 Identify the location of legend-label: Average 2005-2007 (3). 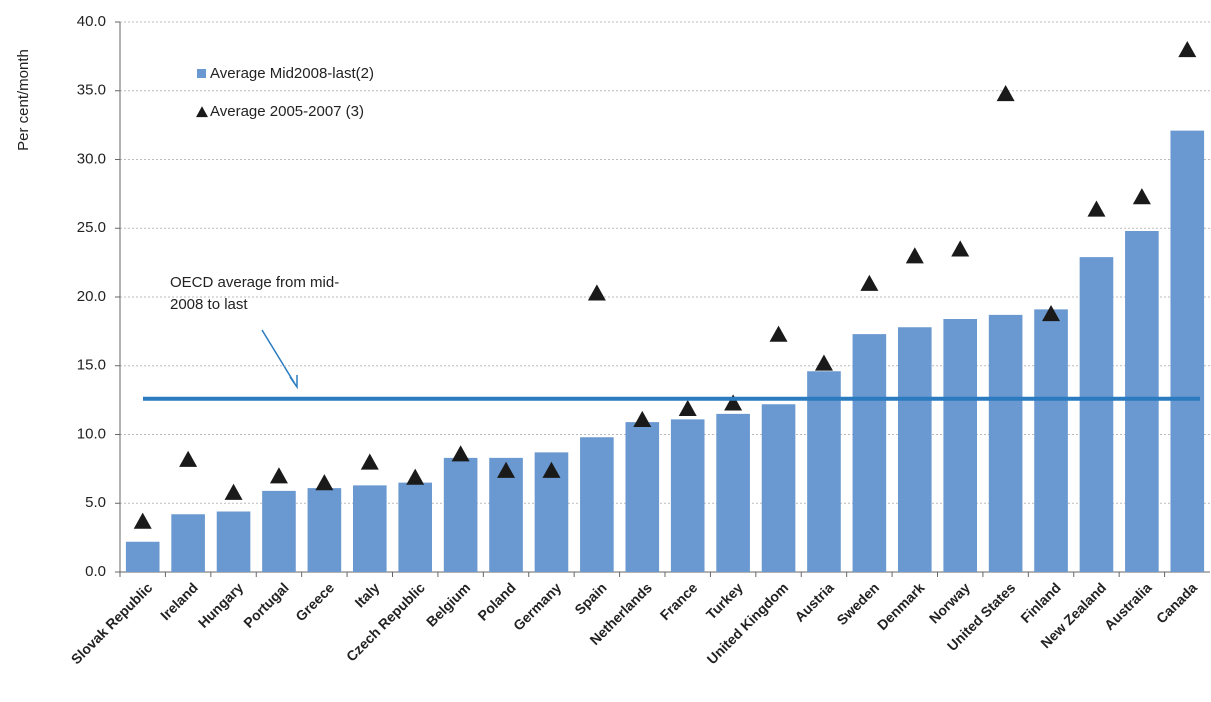
(287, 111).